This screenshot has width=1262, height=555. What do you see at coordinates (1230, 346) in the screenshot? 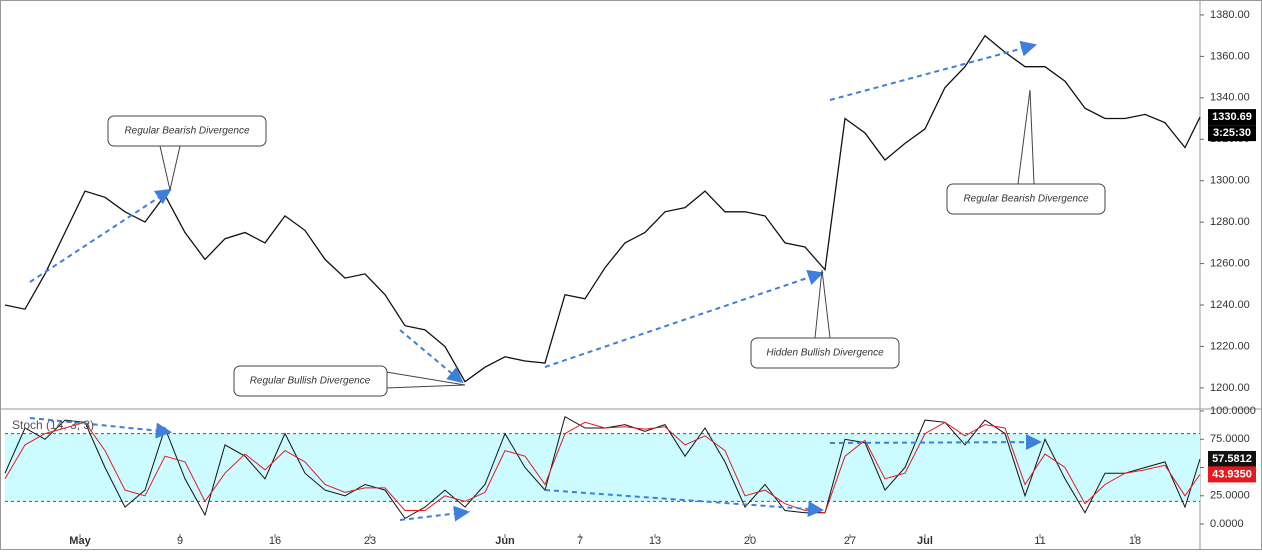
I see `y-tick-label: 1220.00` at bounding box center [1230, 346].